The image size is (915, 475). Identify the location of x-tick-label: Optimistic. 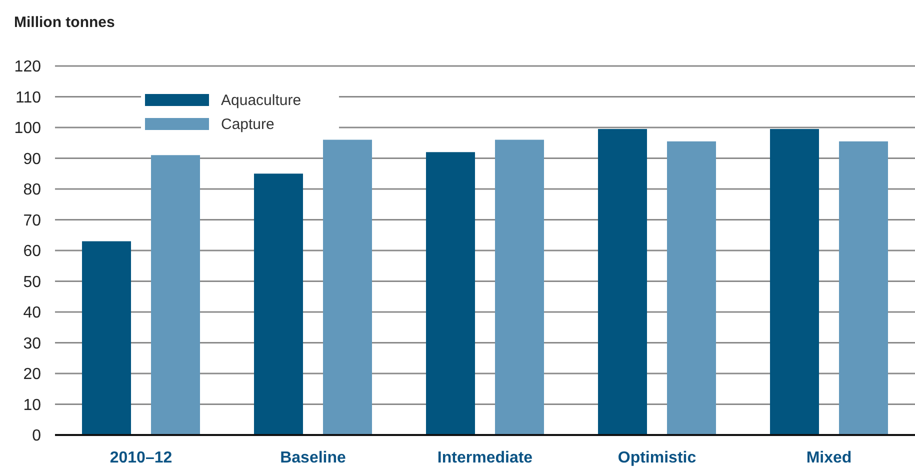
(657, 457).